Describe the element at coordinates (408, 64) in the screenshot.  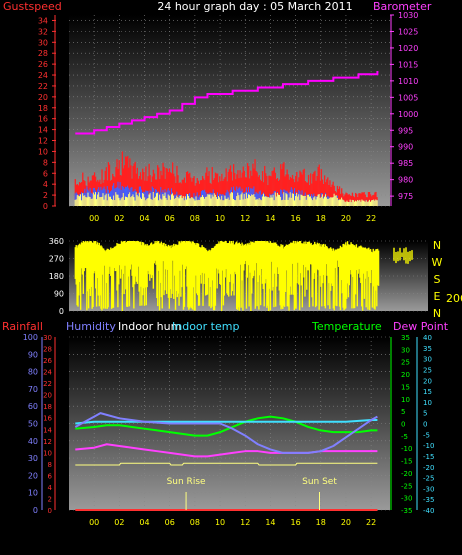
I see `right-tick-label: 1015` at that location.